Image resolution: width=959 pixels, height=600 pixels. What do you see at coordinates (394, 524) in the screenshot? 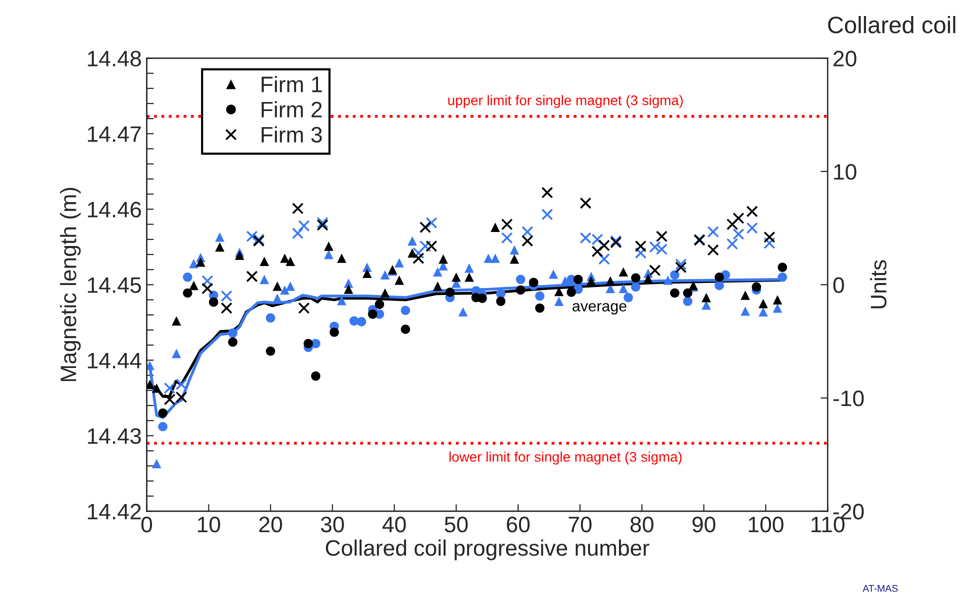
I see `x-tick-label: 40` at bounding box center [394, 524].